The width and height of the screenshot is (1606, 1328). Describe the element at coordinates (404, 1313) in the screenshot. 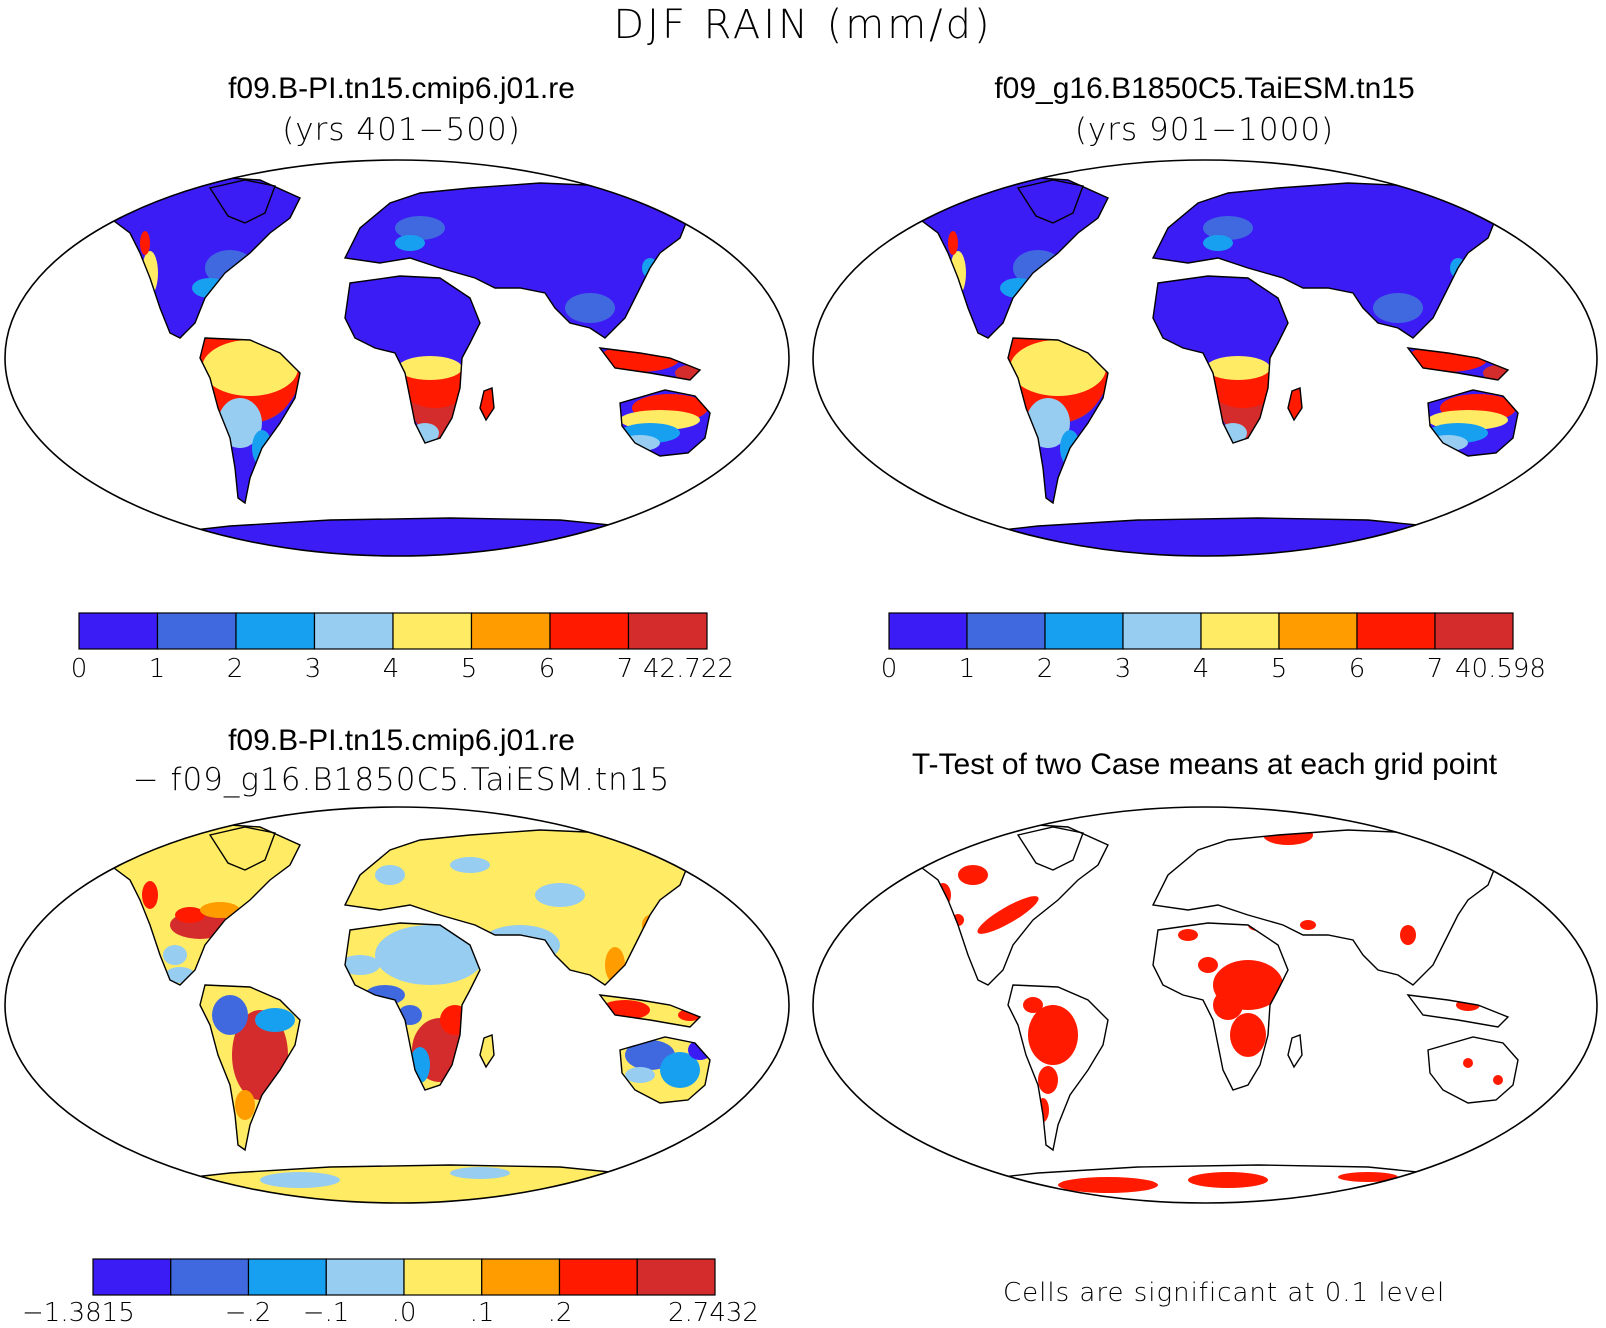

I see `cb-bl-tick-2: .0` at that location.